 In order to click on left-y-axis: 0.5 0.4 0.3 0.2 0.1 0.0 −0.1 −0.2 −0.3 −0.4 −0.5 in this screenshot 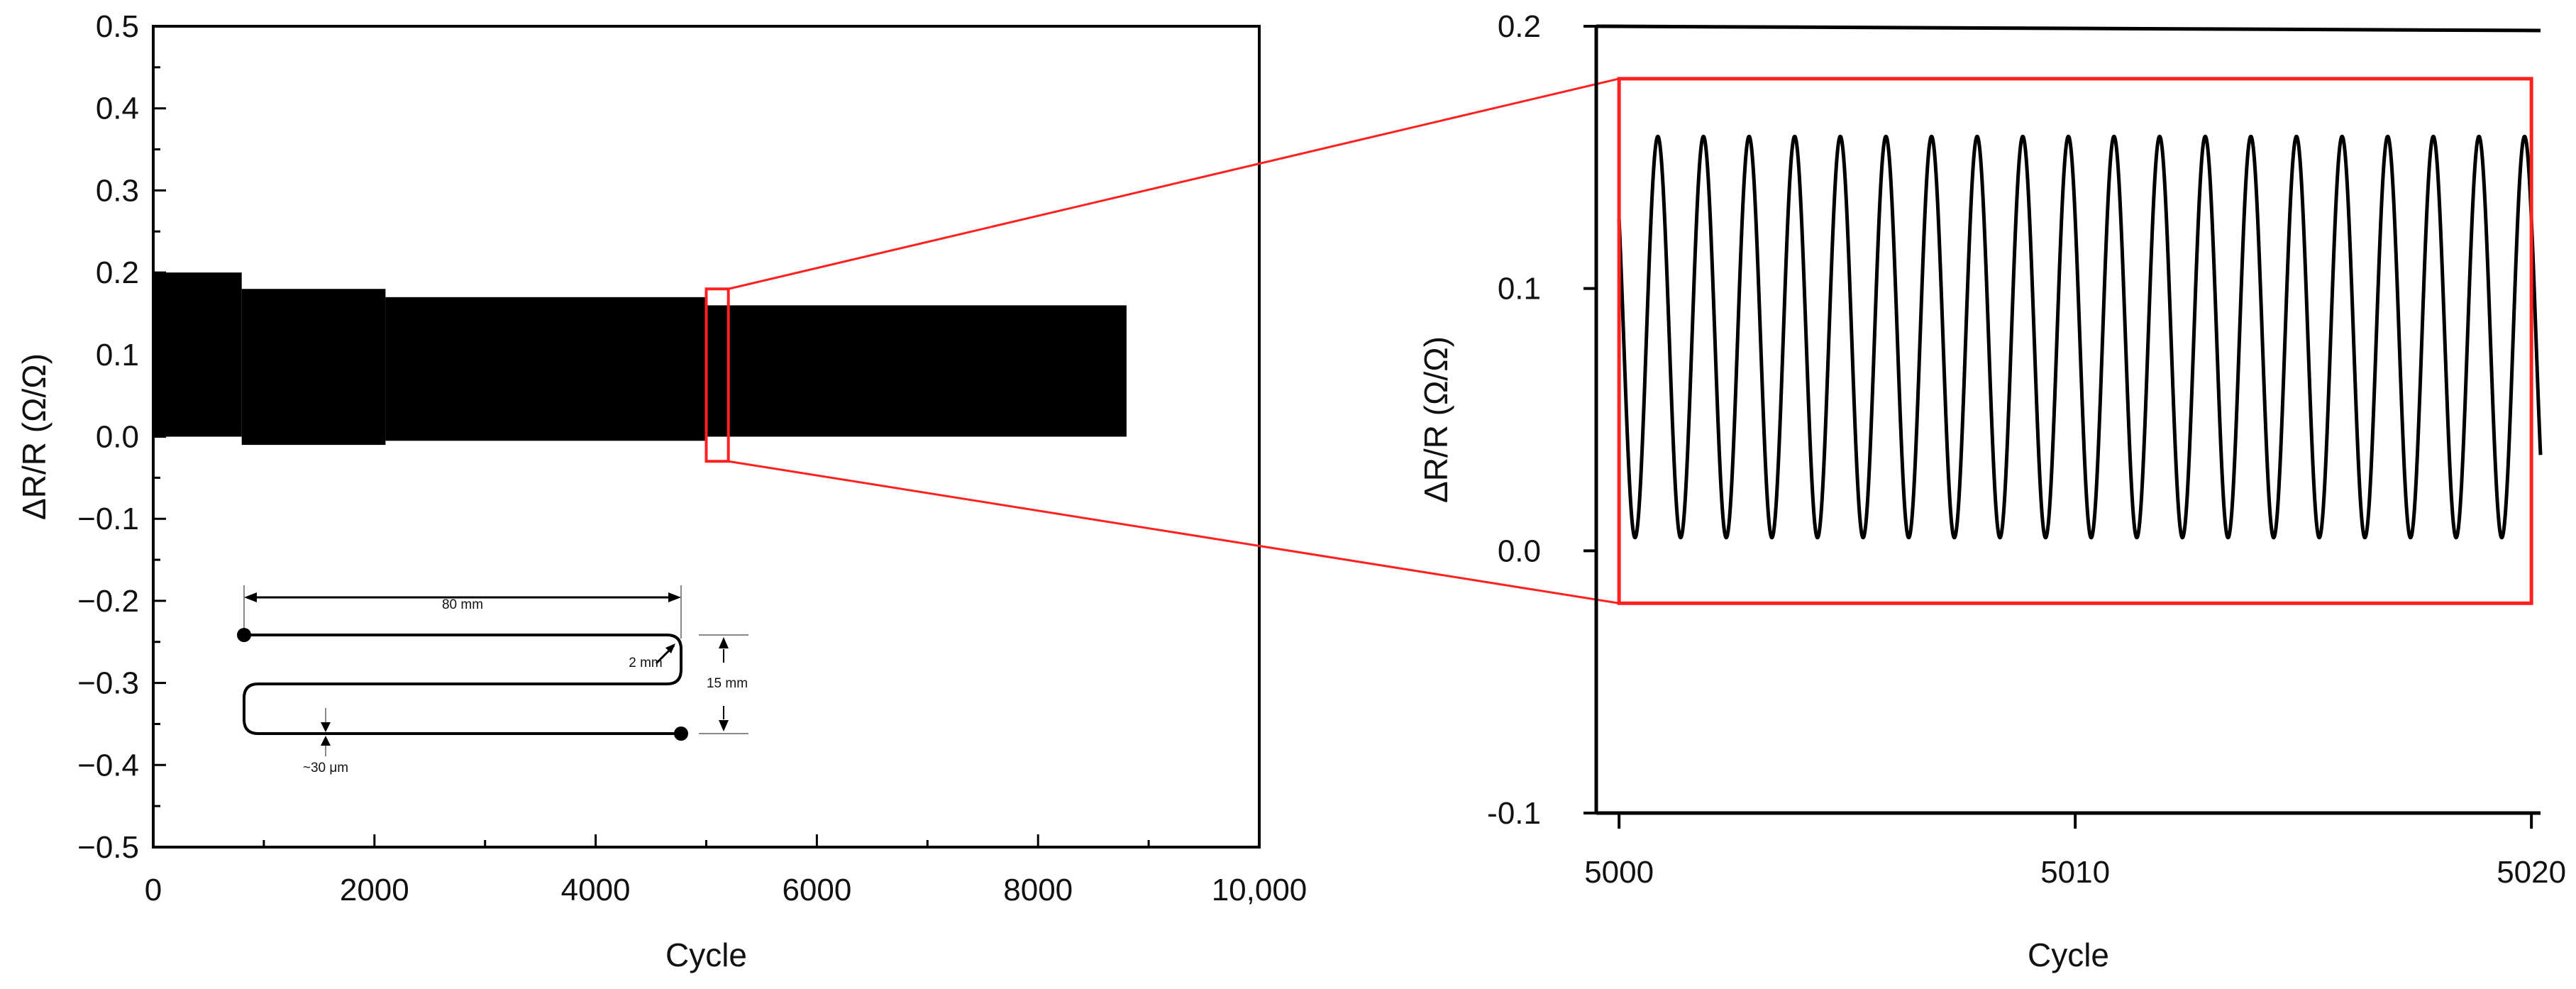, I will do `click(121, 437)`.